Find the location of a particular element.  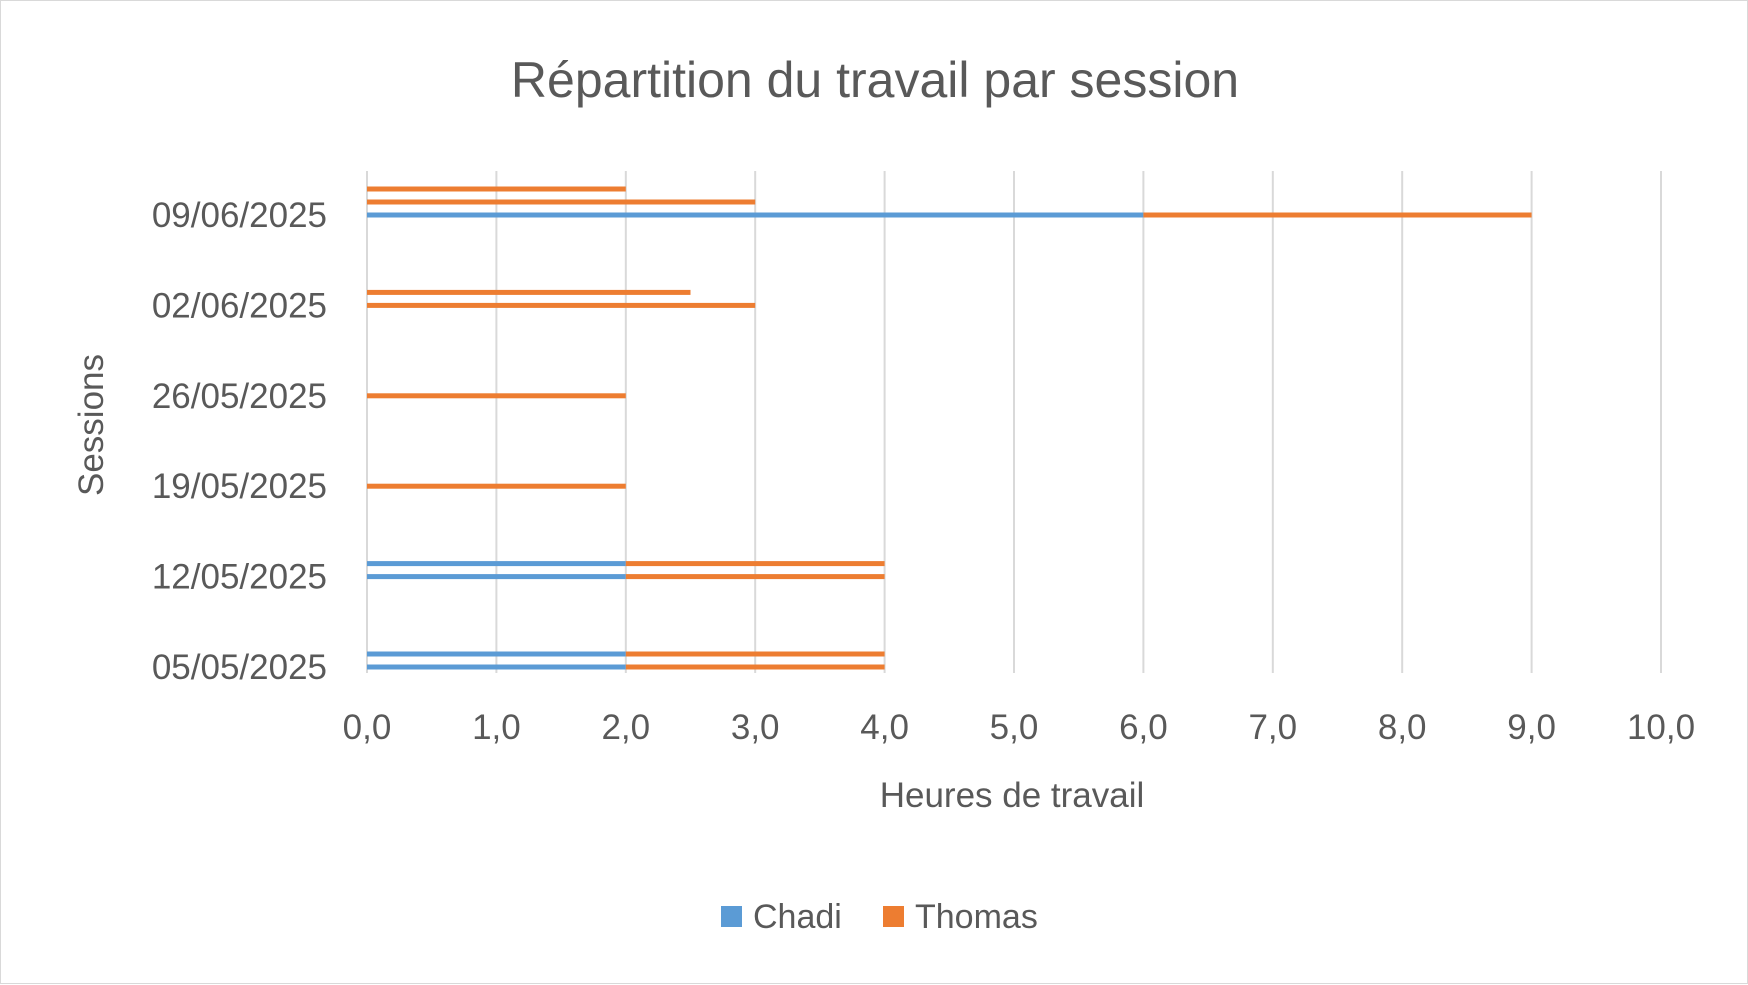

x-tick-label: 3,0 is located at coordinates (755, 727).